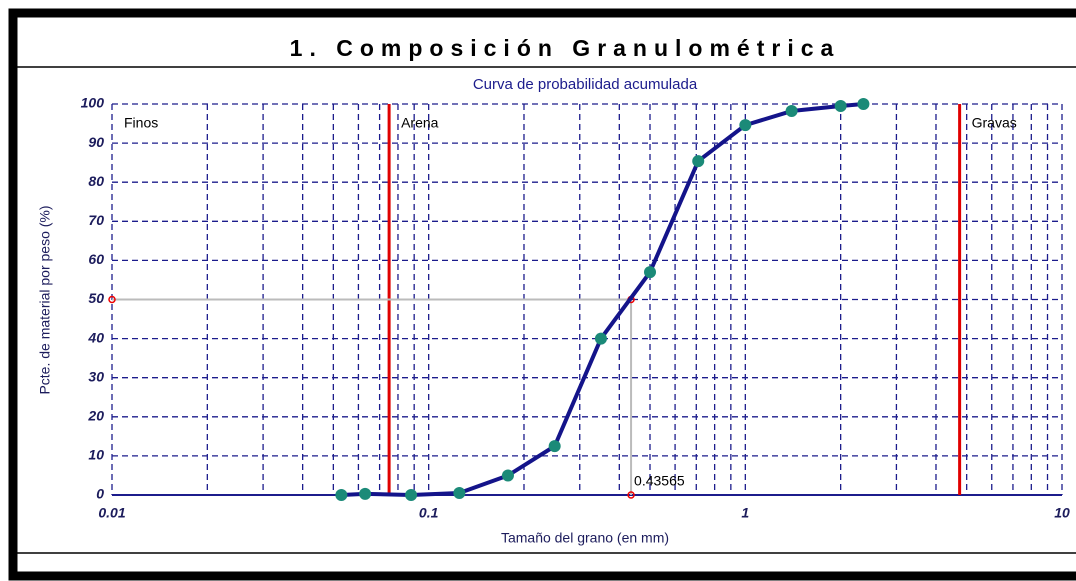 The width and height of the screenshot is (1076, 581). Describe the element at coordinates (96, 181) in the screenshot. I see `y-tick-label: 80` at that location.